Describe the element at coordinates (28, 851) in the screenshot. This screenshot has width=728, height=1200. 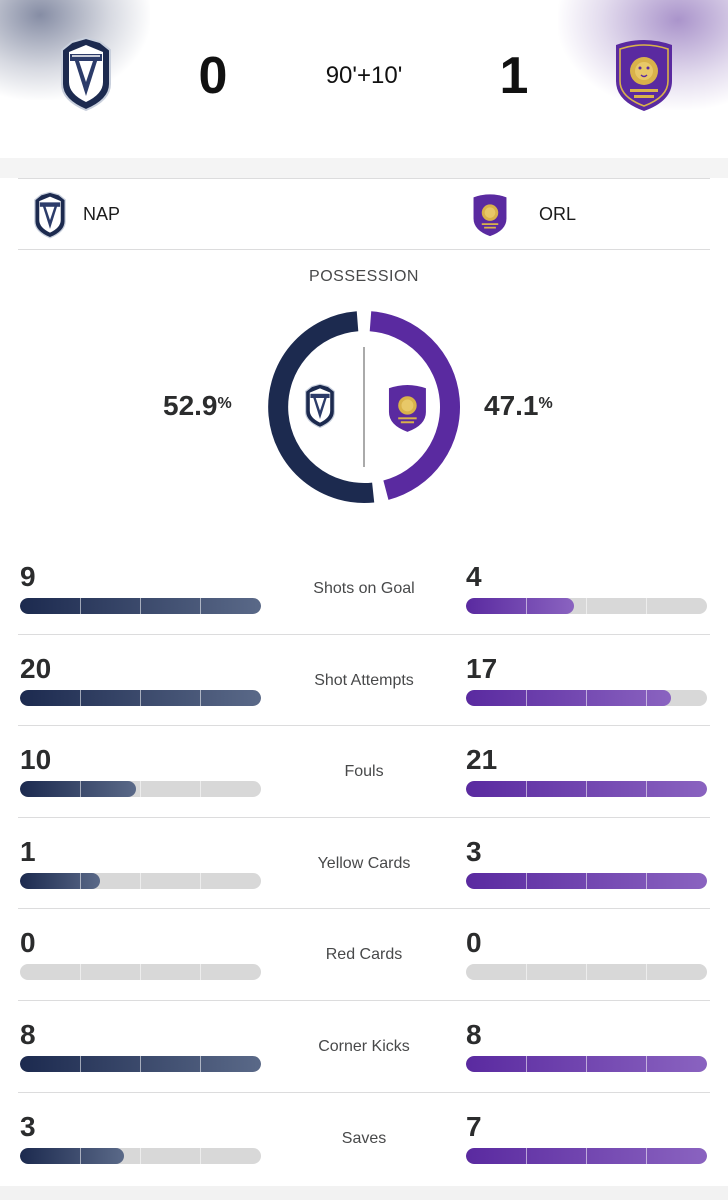
I see `home-stat-value: 1` at that location.